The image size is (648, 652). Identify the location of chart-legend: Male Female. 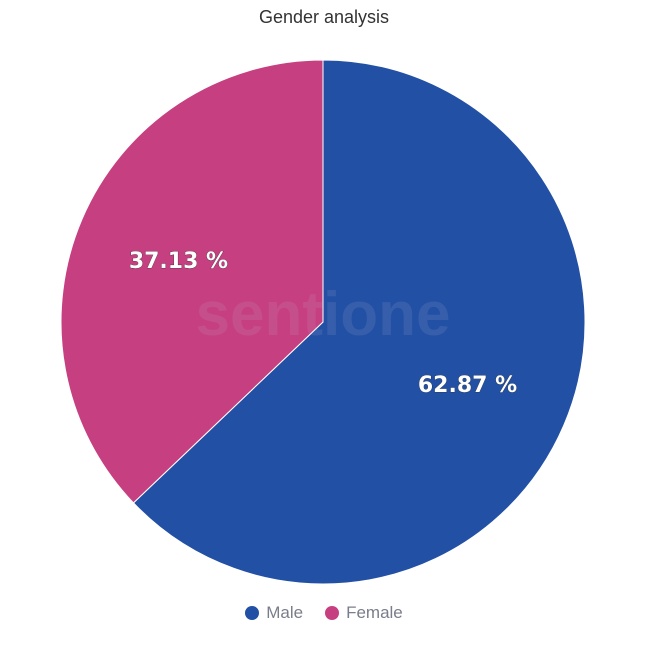
(324, 613).